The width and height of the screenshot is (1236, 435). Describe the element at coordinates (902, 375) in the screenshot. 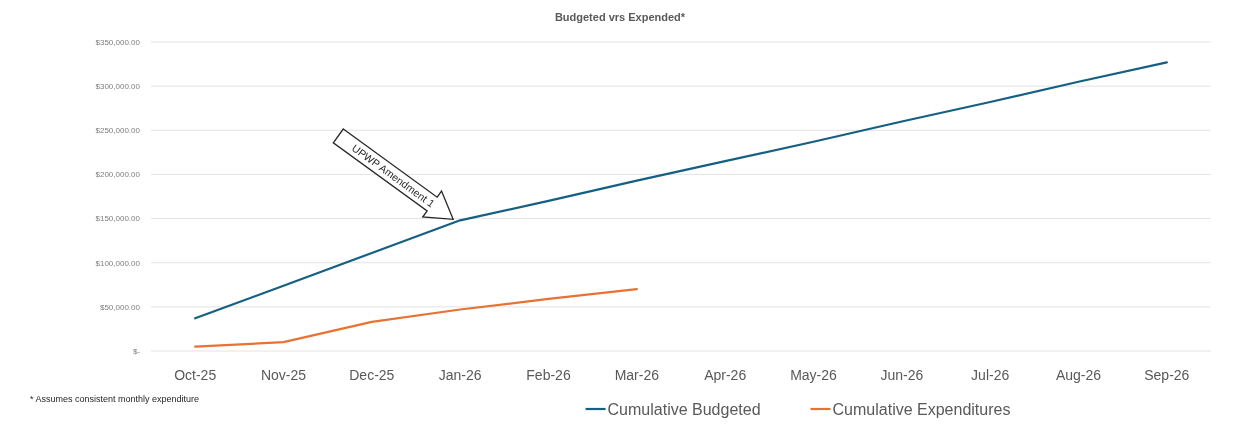

I see `x-tick-label: Jun-26` at that location.